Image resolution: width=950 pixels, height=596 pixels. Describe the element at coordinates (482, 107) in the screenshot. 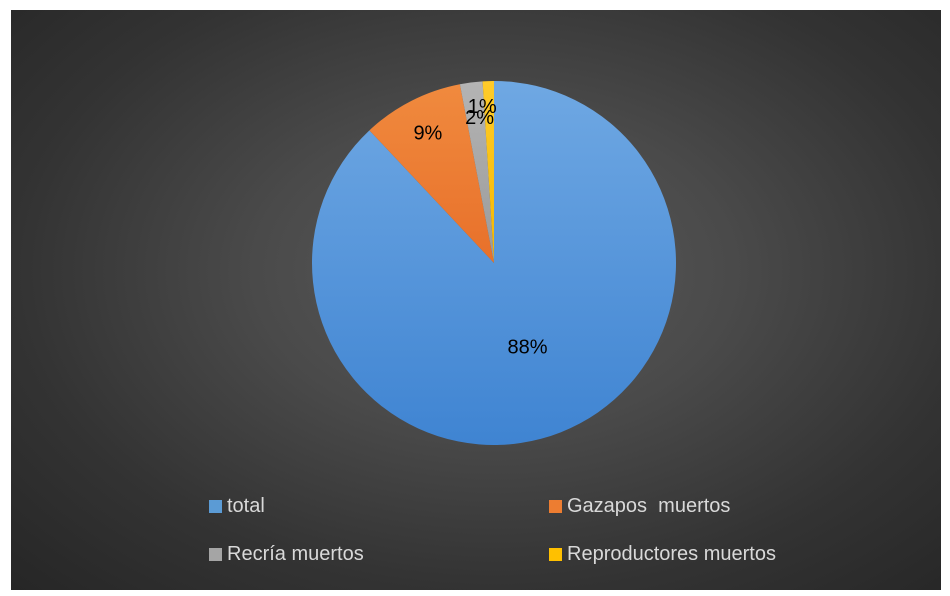

I see `data-label-reproductores-muertos: 1%` at that location.